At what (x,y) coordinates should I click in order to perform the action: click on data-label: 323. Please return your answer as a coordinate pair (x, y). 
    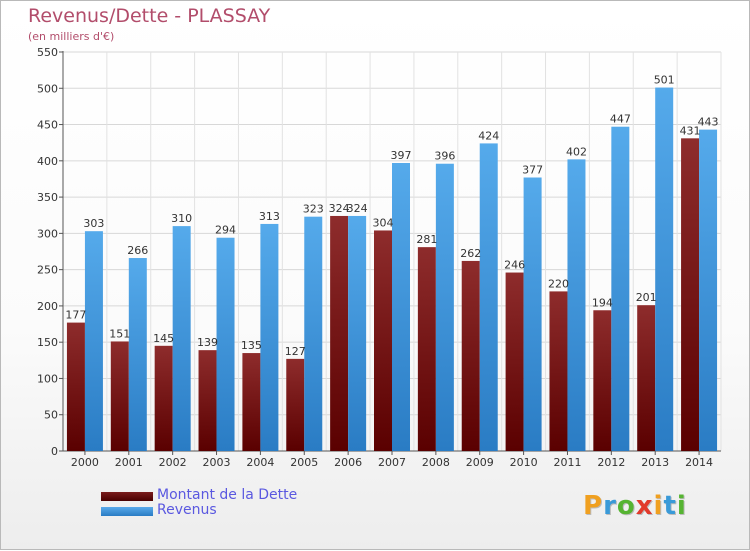
    Looking at the image, I should click on (313, 209).